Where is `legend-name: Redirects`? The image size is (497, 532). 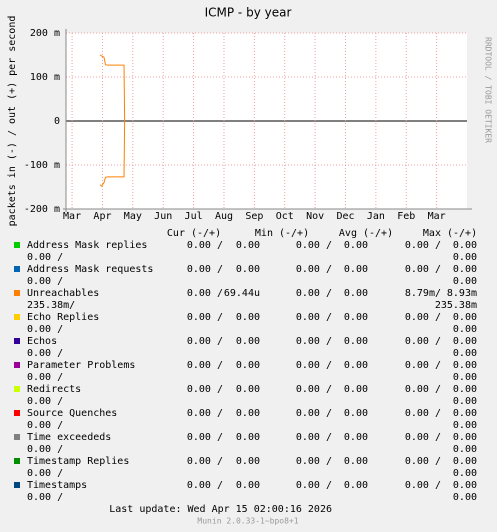
legend-name: Redirects is located at coordinates (54, 389).